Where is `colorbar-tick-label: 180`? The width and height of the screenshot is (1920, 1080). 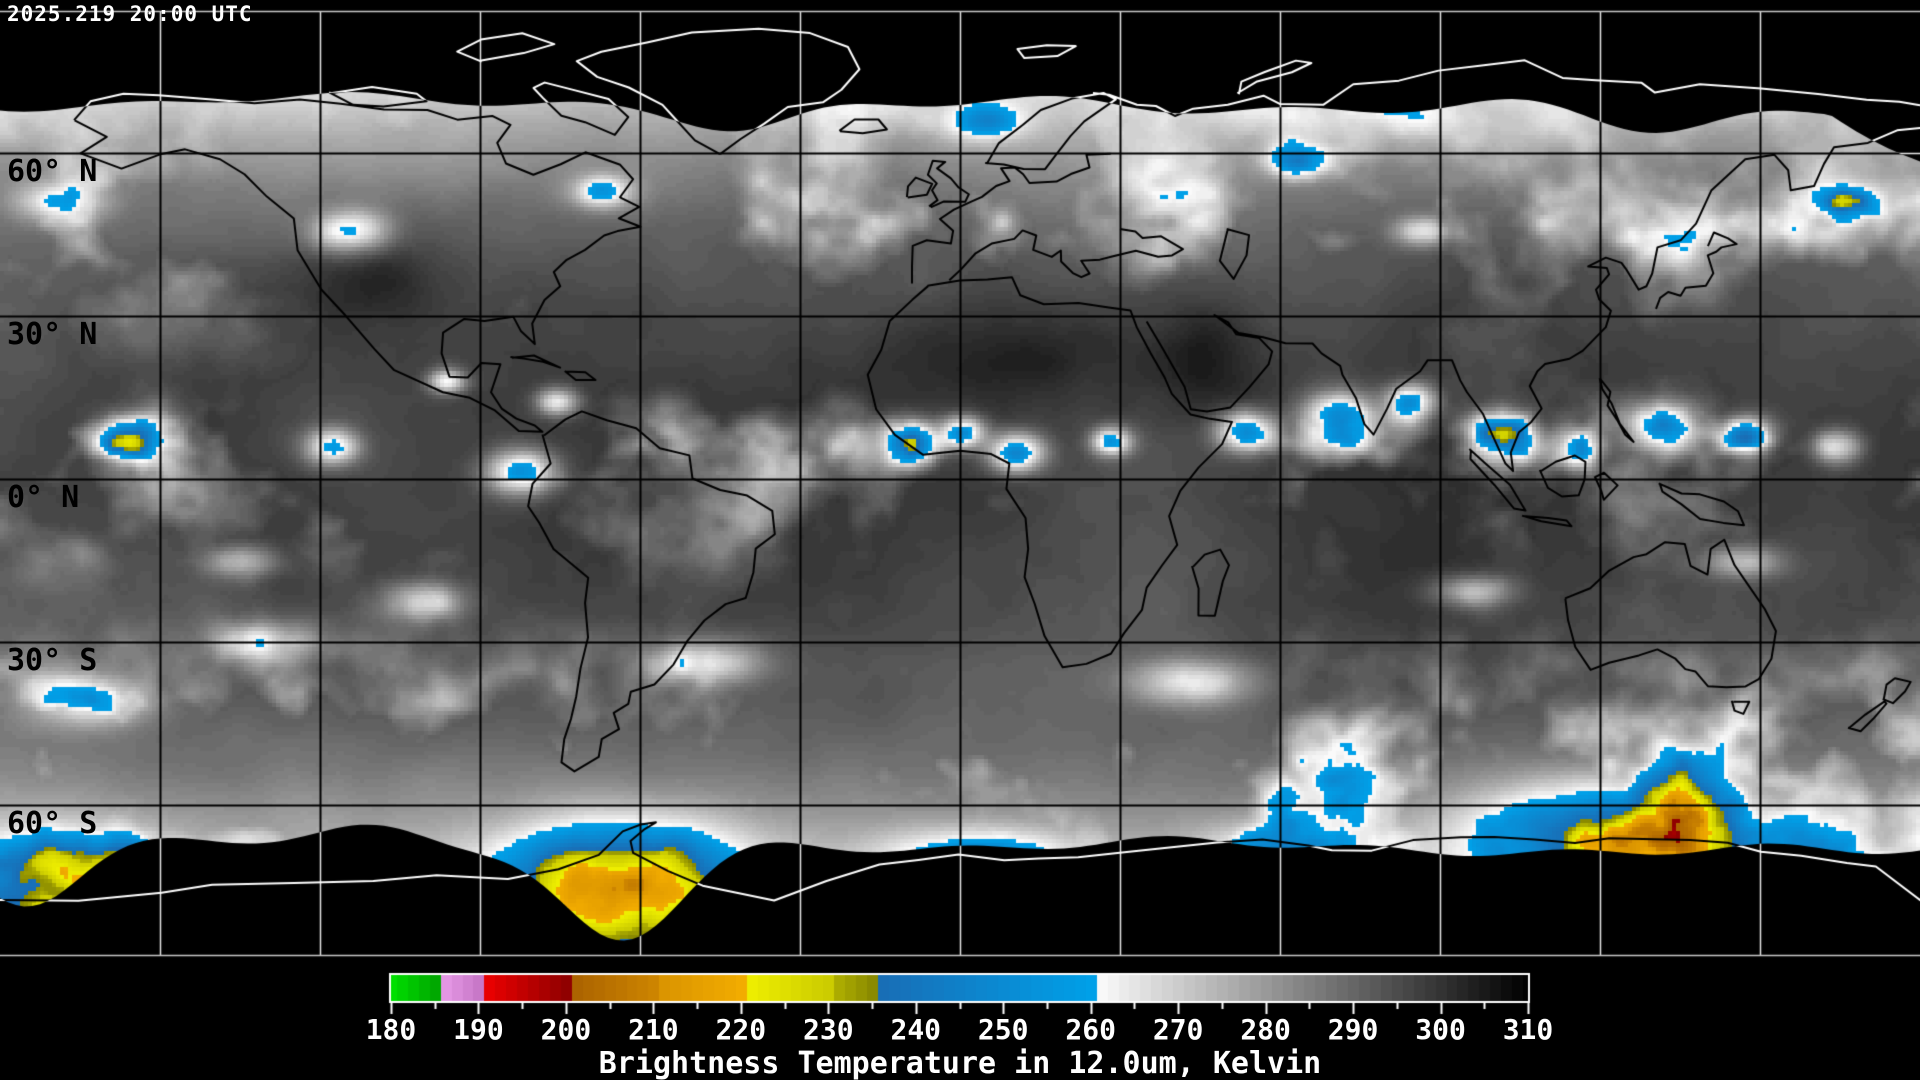 colorbar-tick-label: 180 is located at coordinates (391, 1029).